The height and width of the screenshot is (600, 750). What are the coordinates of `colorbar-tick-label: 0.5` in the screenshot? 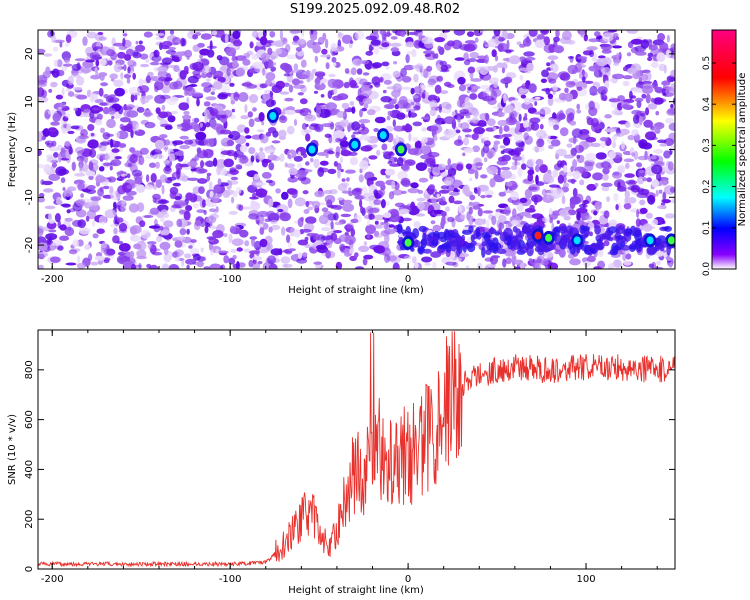 It's located at (707, 63).